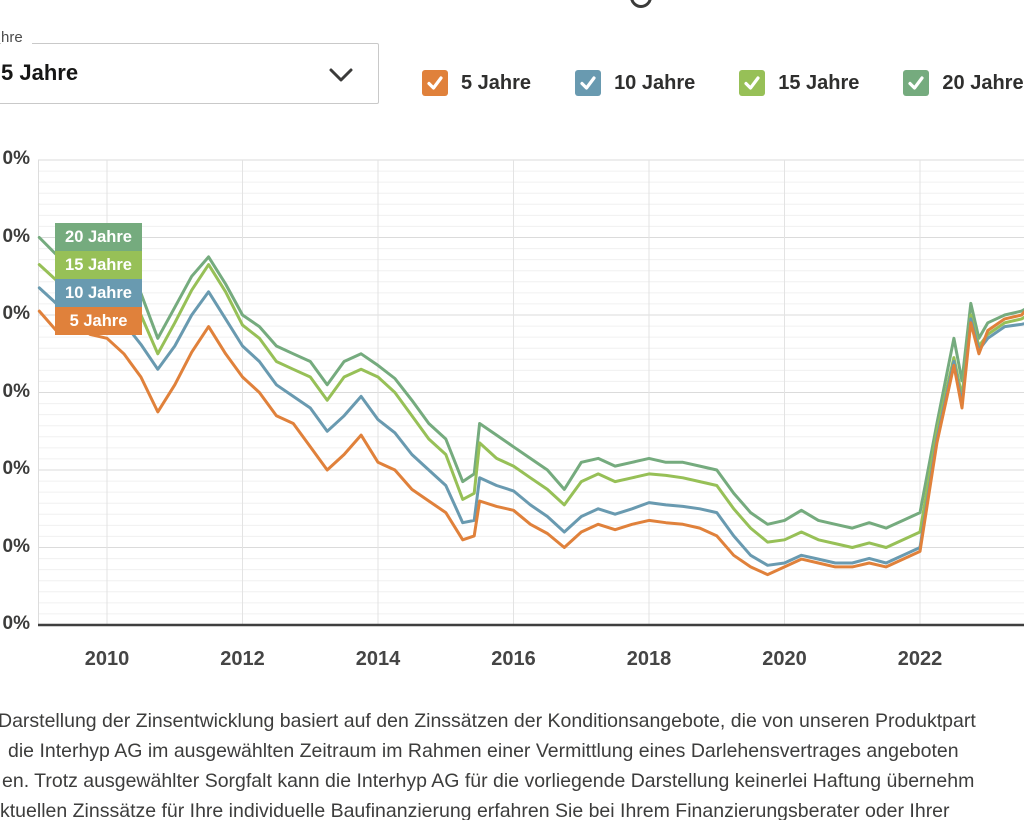 The height and width of the screenshot is (820, 1024). Describe the element at coordinates (107, 659) in the screenshot. I see `x-axis-tick-label: 2010` at that location.